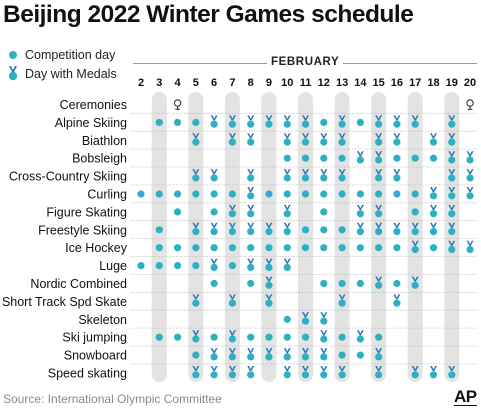  What do you see at coordinates (112, 399) in the screenshot?
I see `source-note: Source: International Olympic Committee` at bounding box center [112, 399].